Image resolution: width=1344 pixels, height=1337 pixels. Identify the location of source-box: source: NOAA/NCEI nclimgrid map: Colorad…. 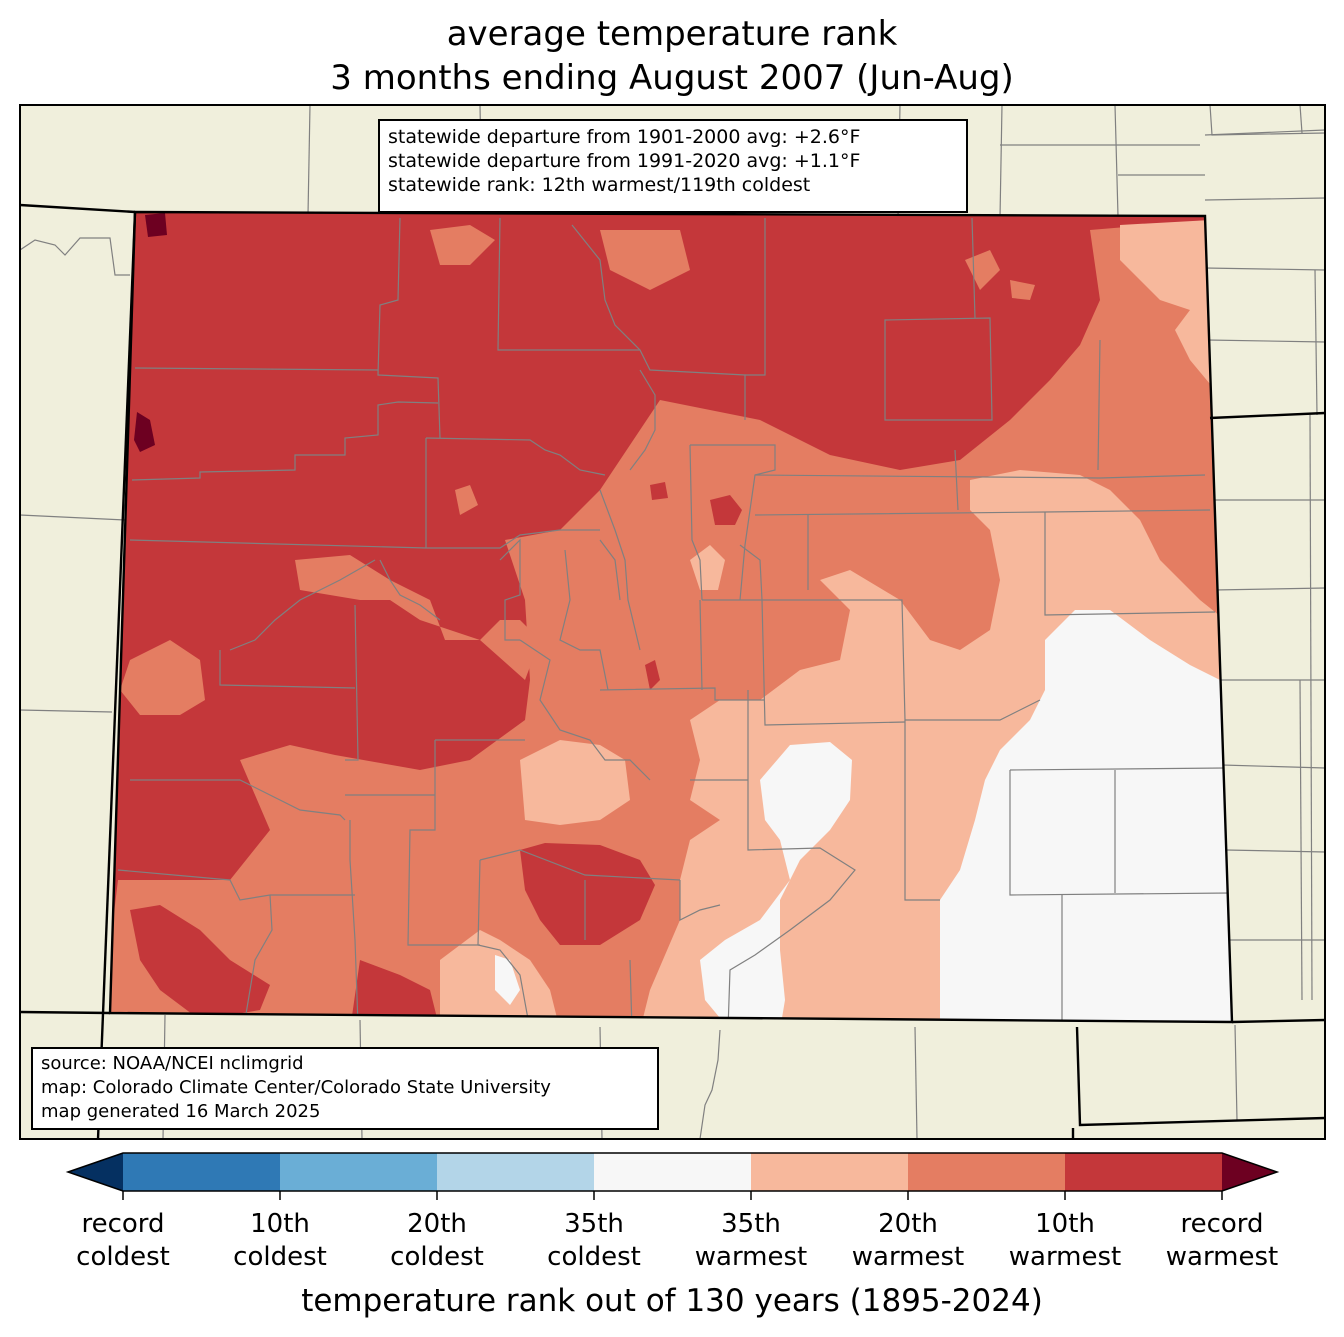
(345, 1088).